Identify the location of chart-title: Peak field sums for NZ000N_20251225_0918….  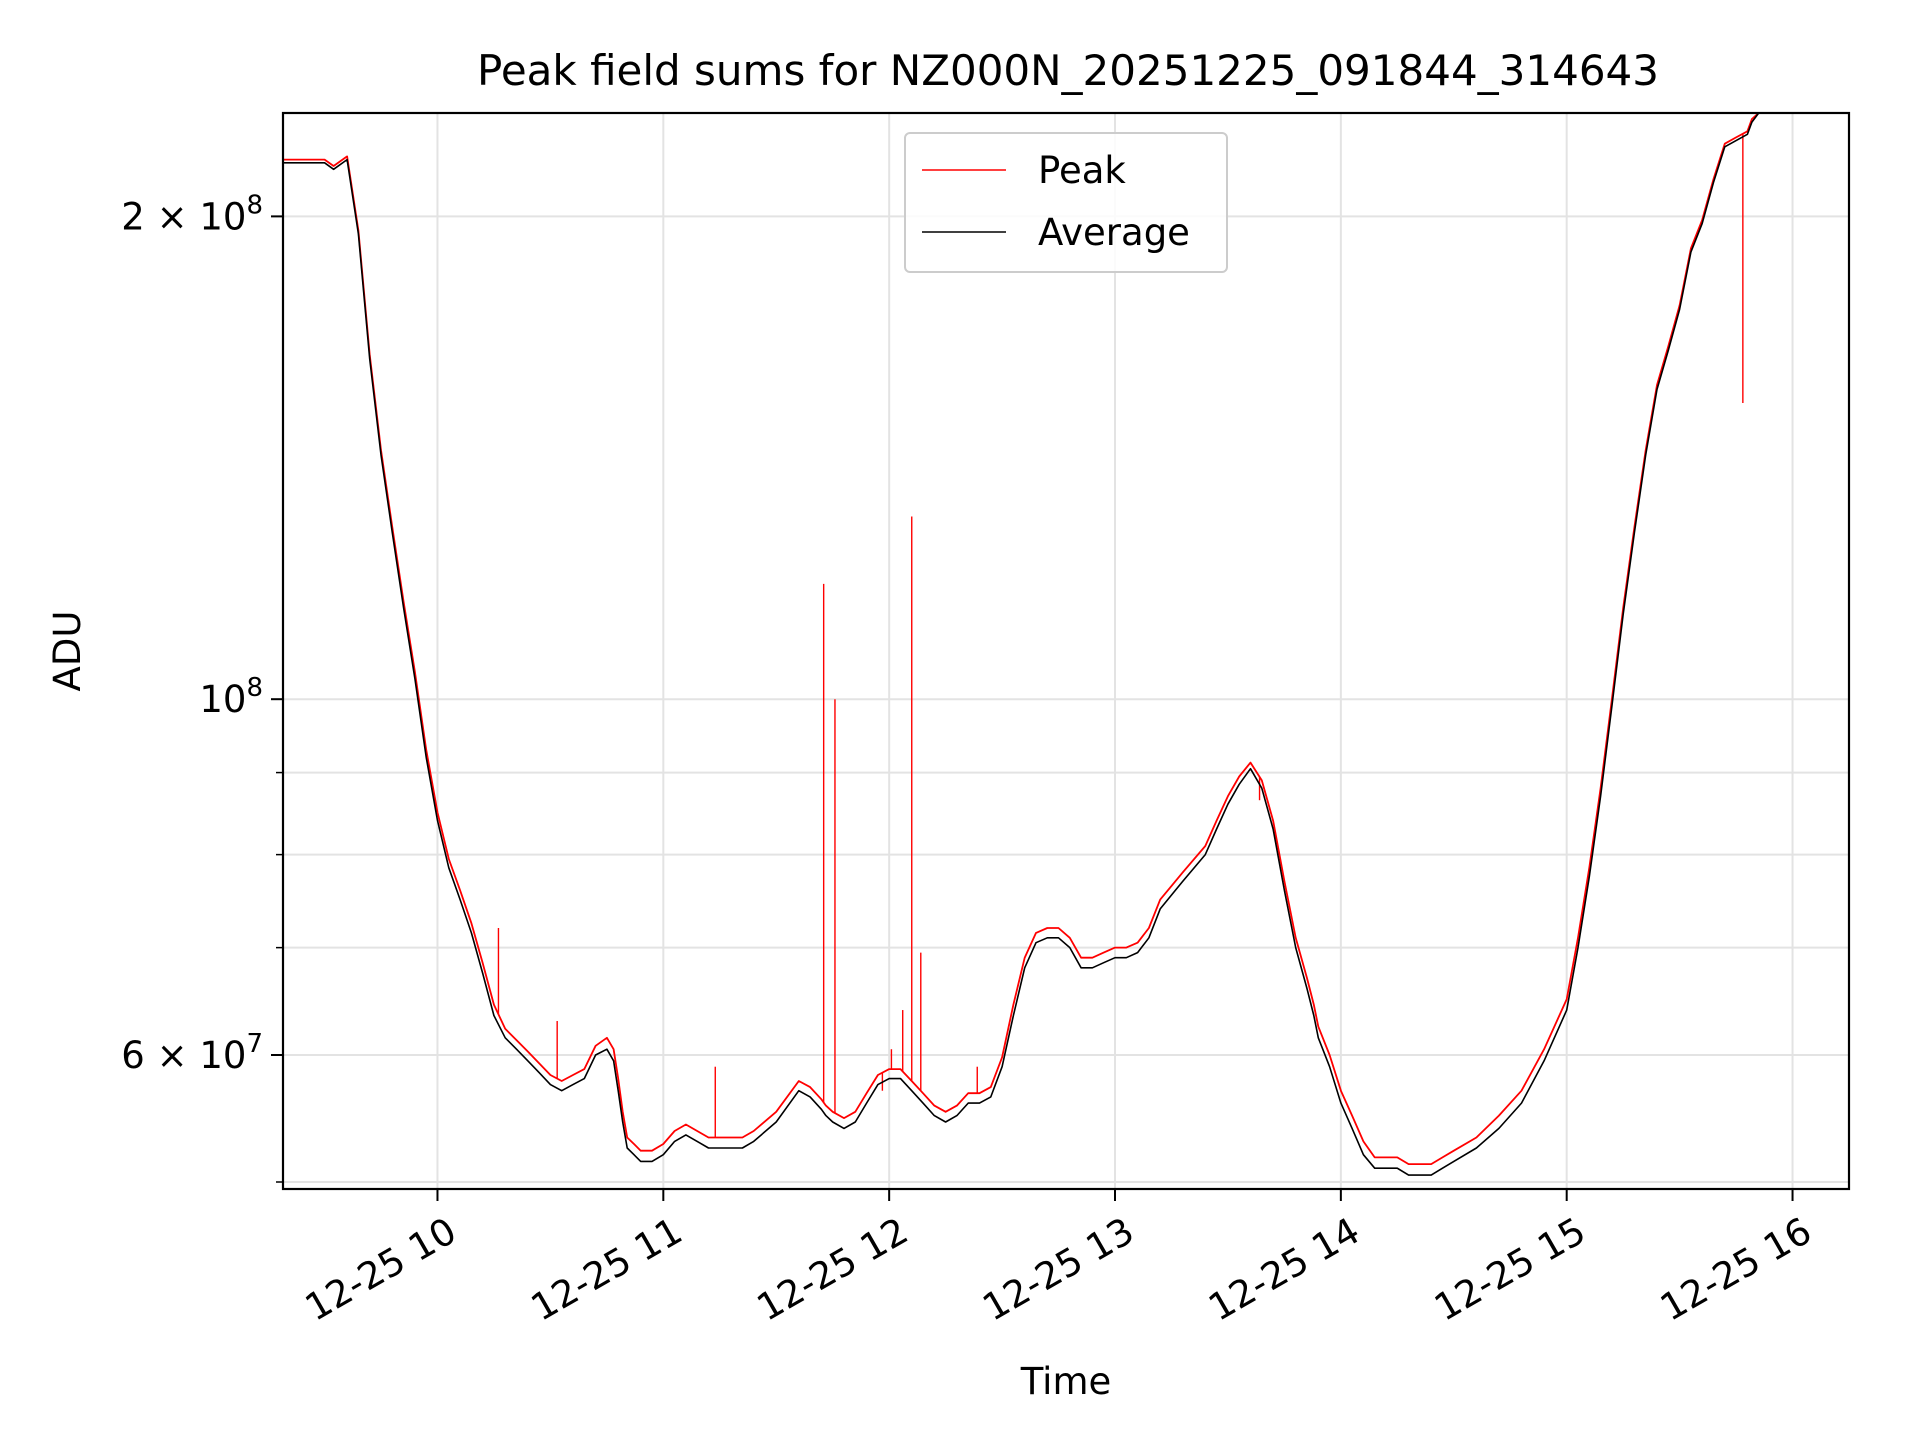
(1068, 70).